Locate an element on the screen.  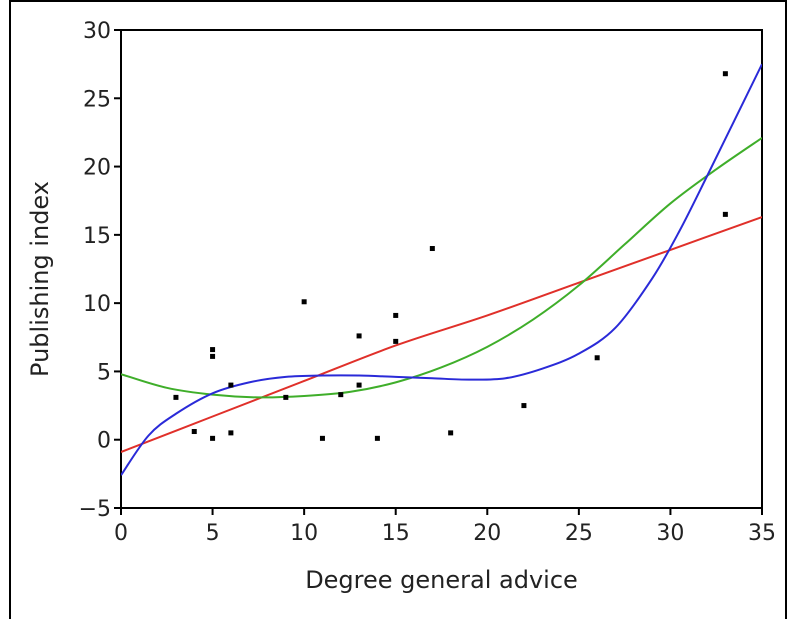
y-tick-label: 15 is located at coordinates (97, 236).